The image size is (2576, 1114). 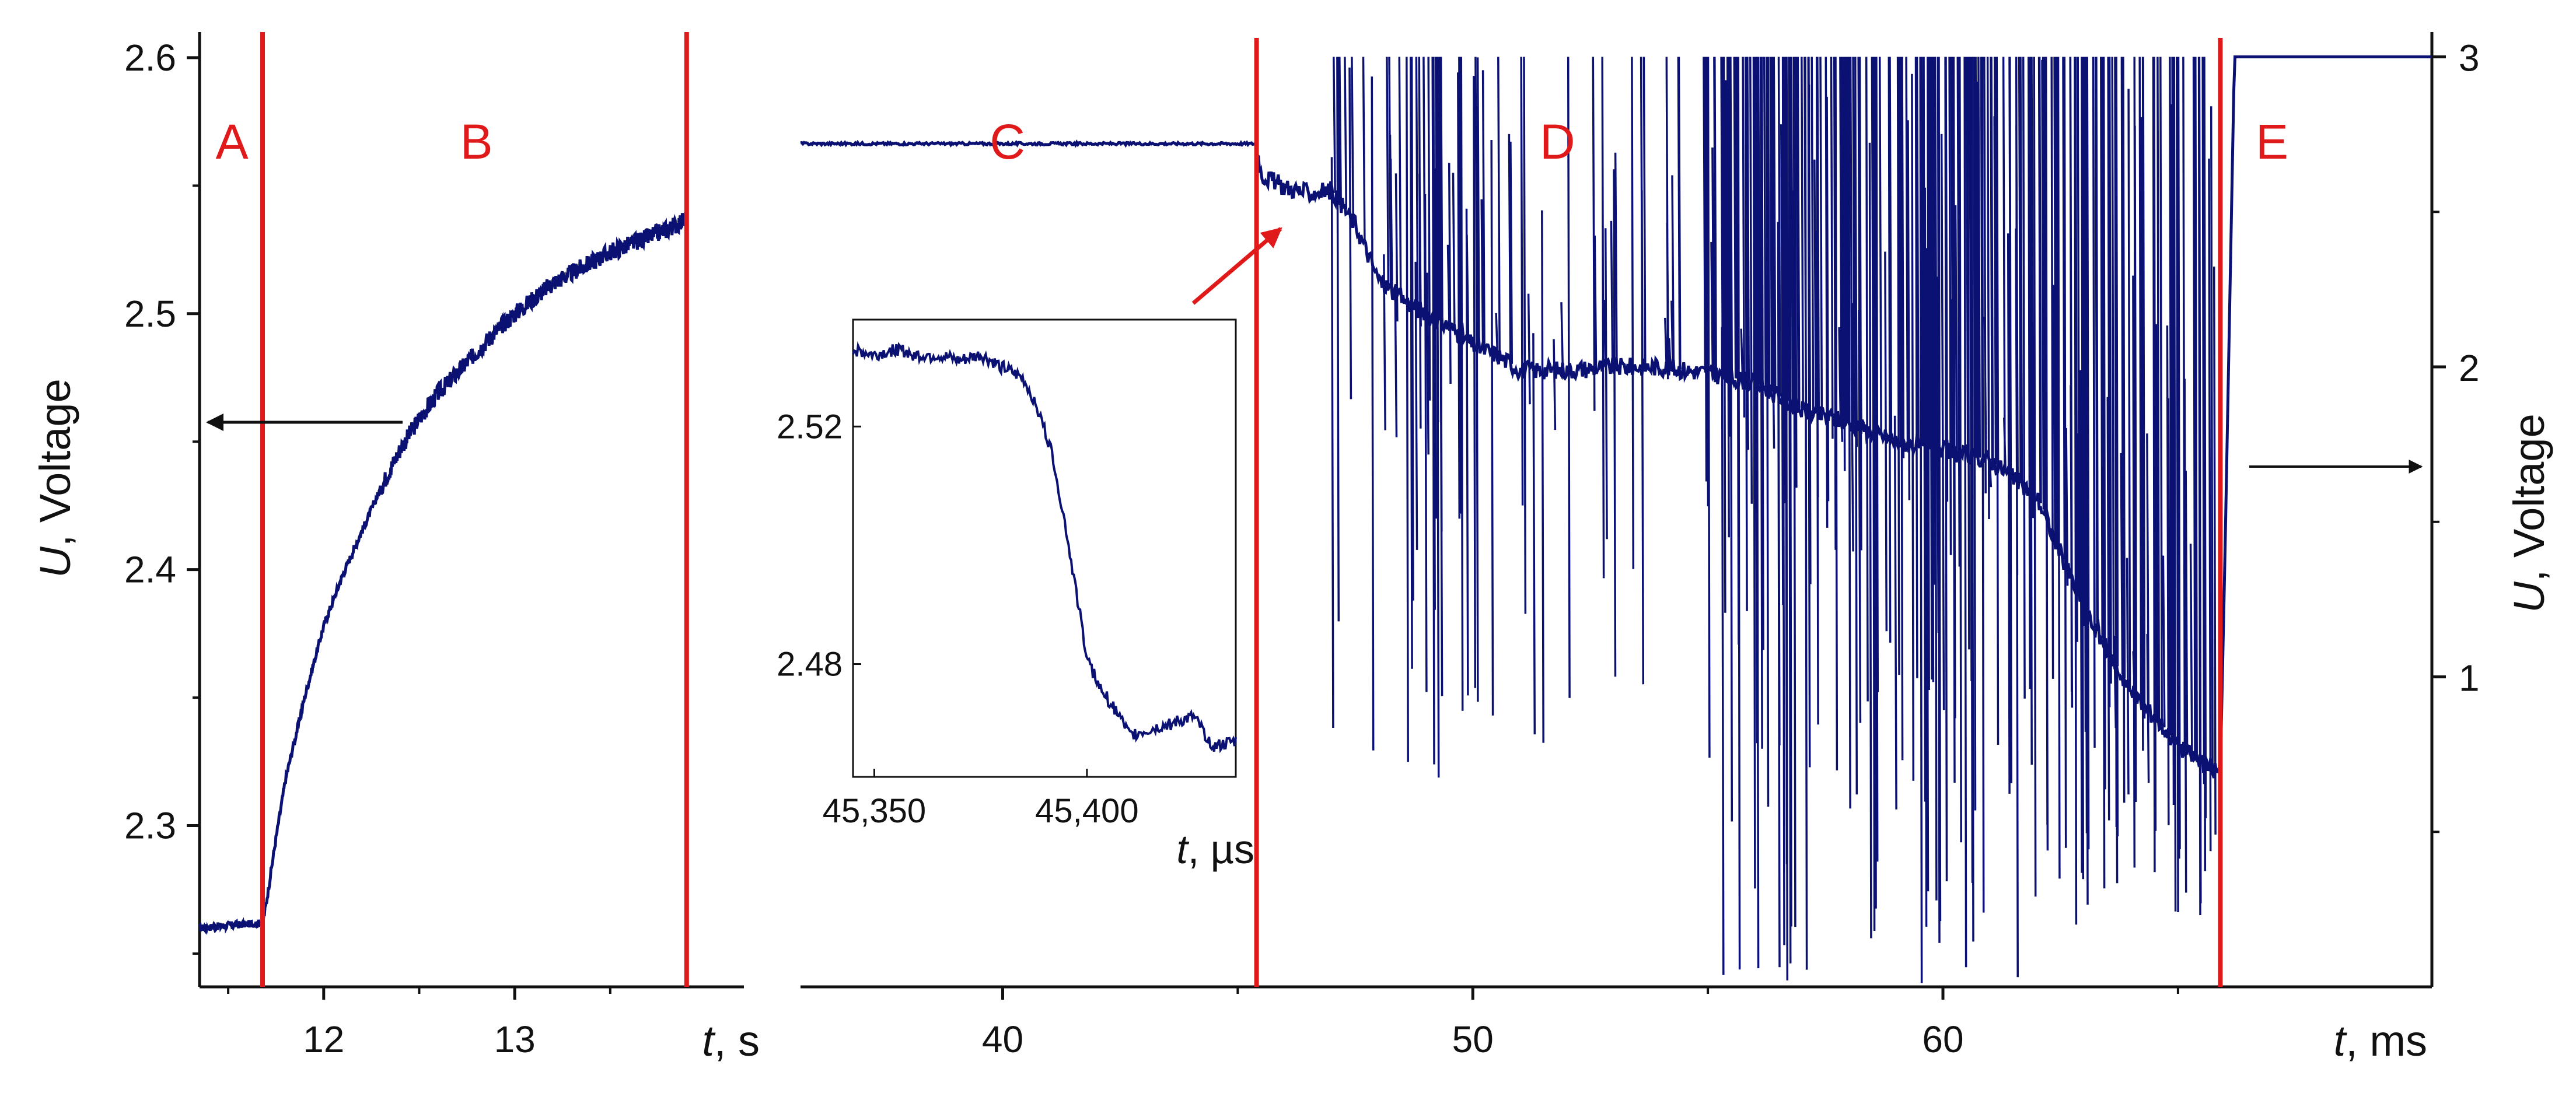 I want to click on inset-x-axis-var: t, so click(x=1182, y=849).